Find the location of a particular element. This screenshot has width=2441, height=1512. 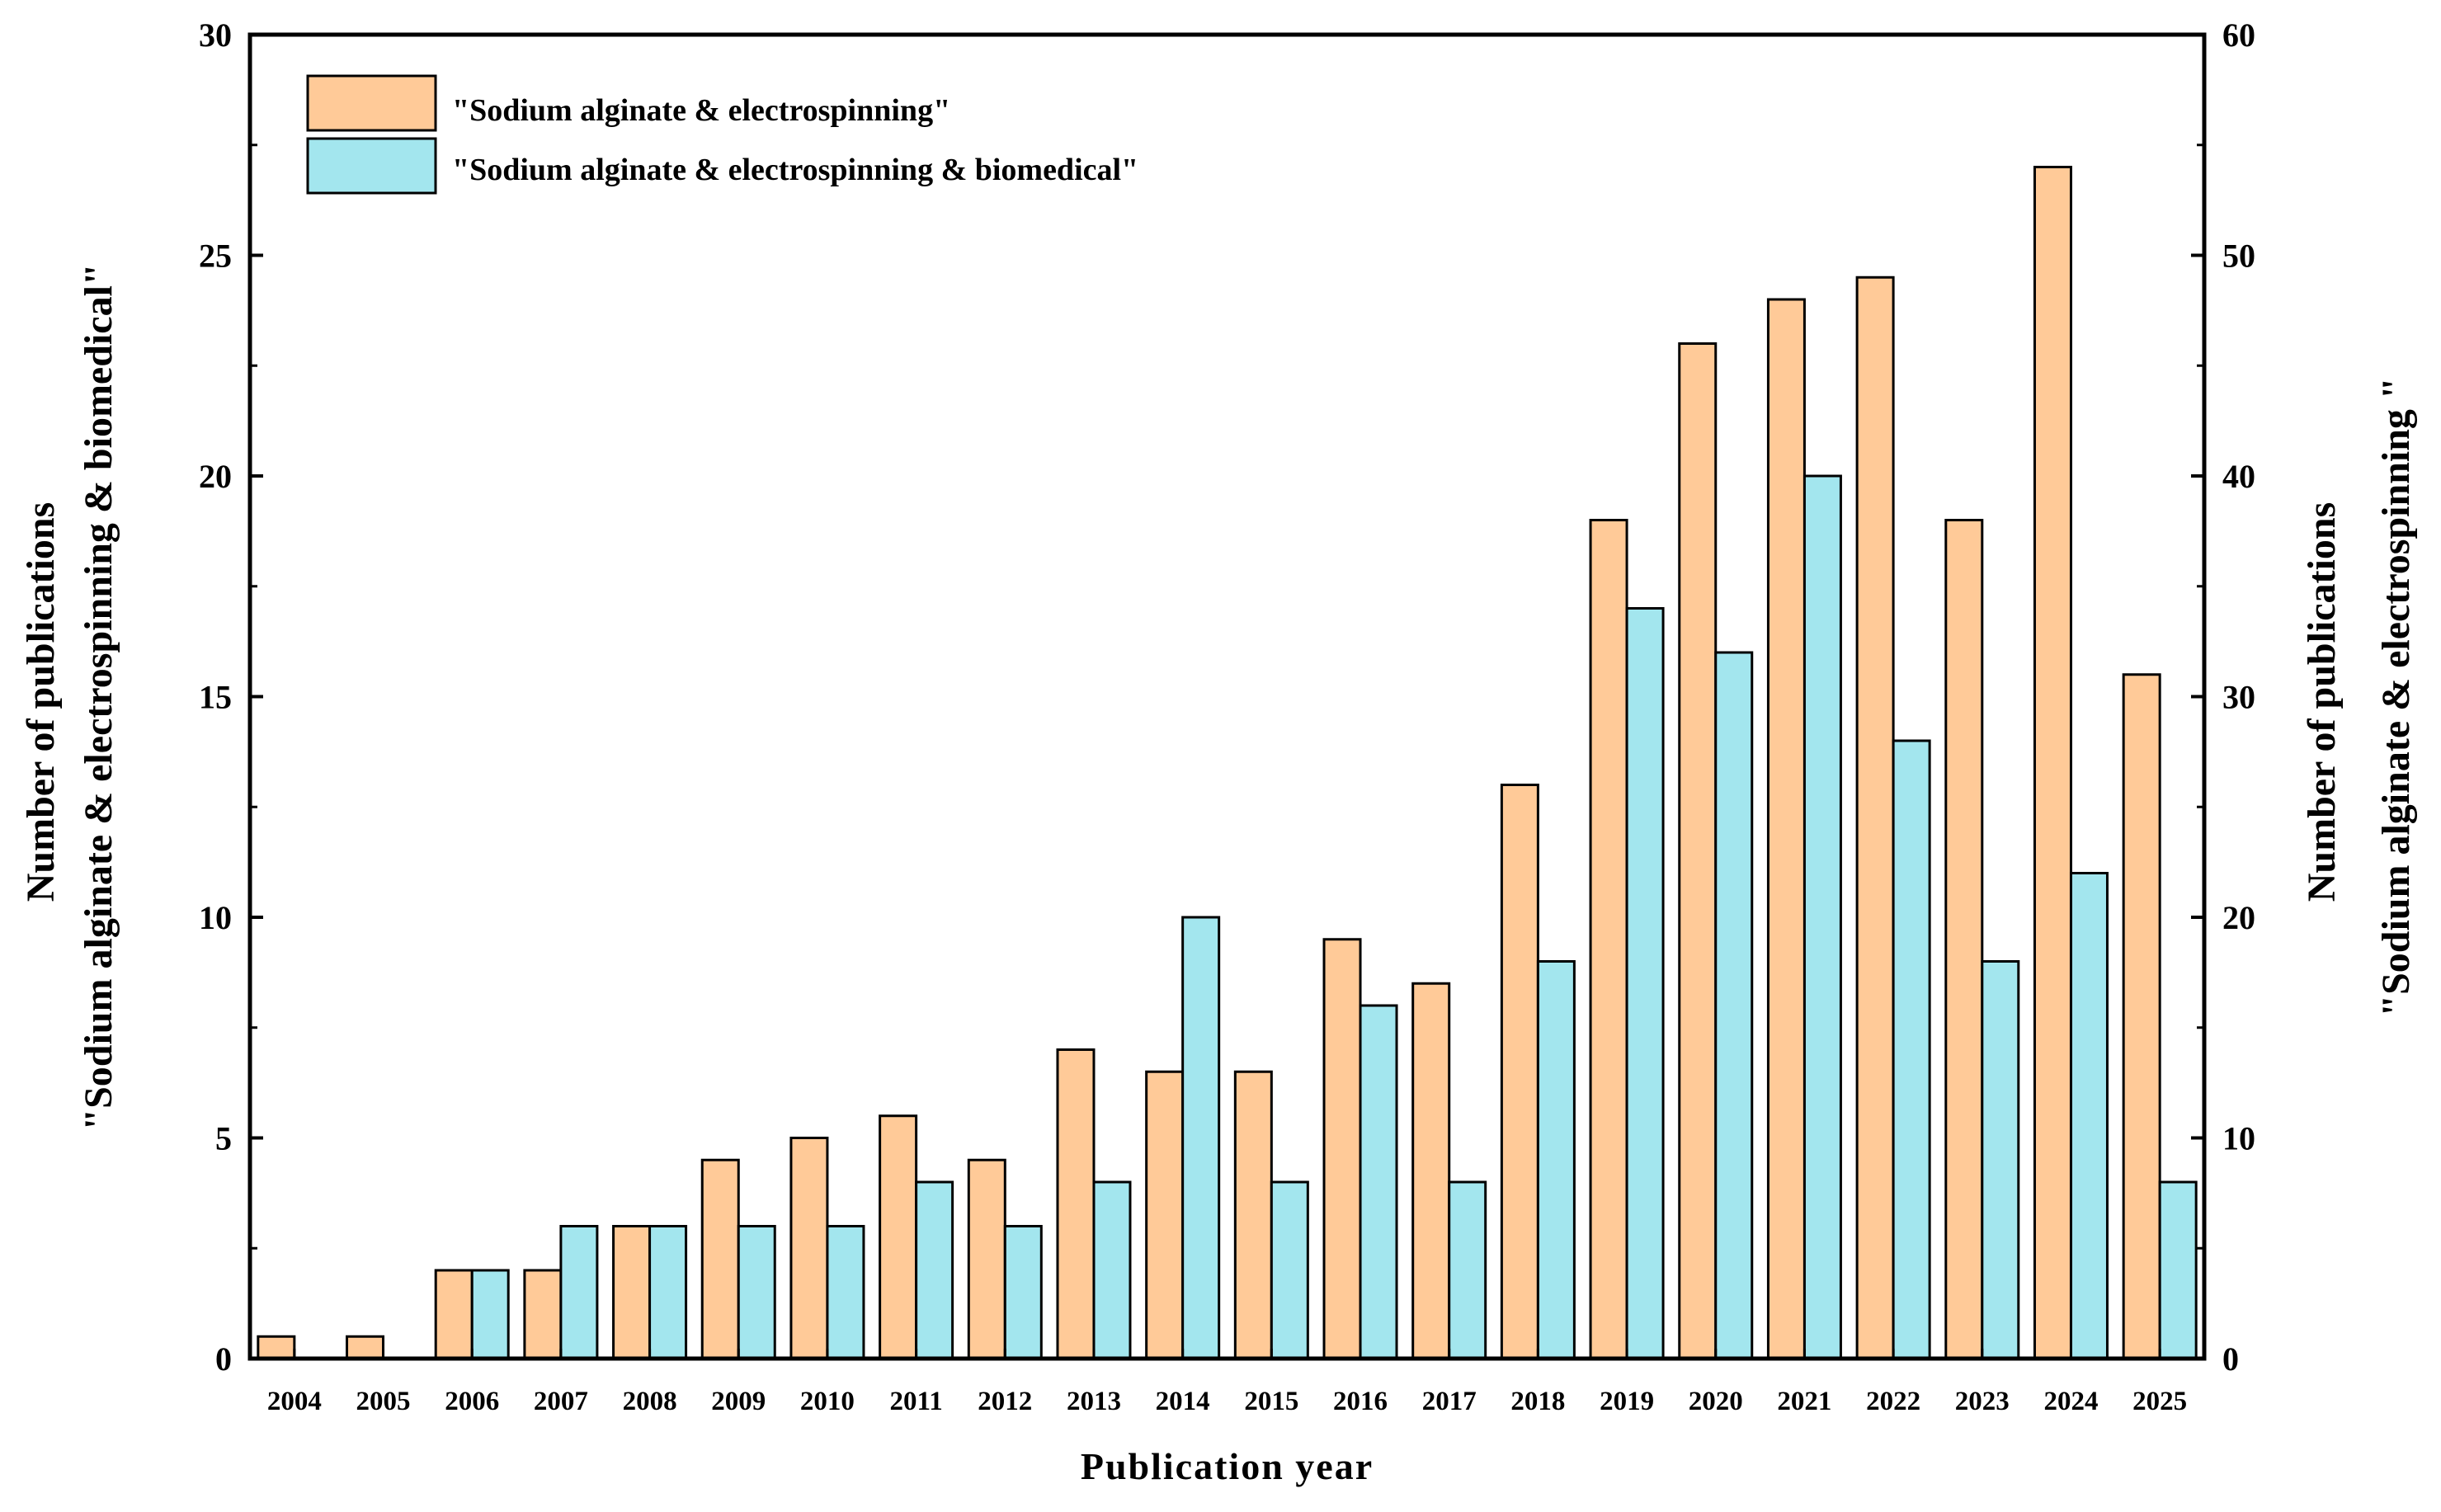

bar-electrospinning-2016 is located at coordinates (1342, 1149).